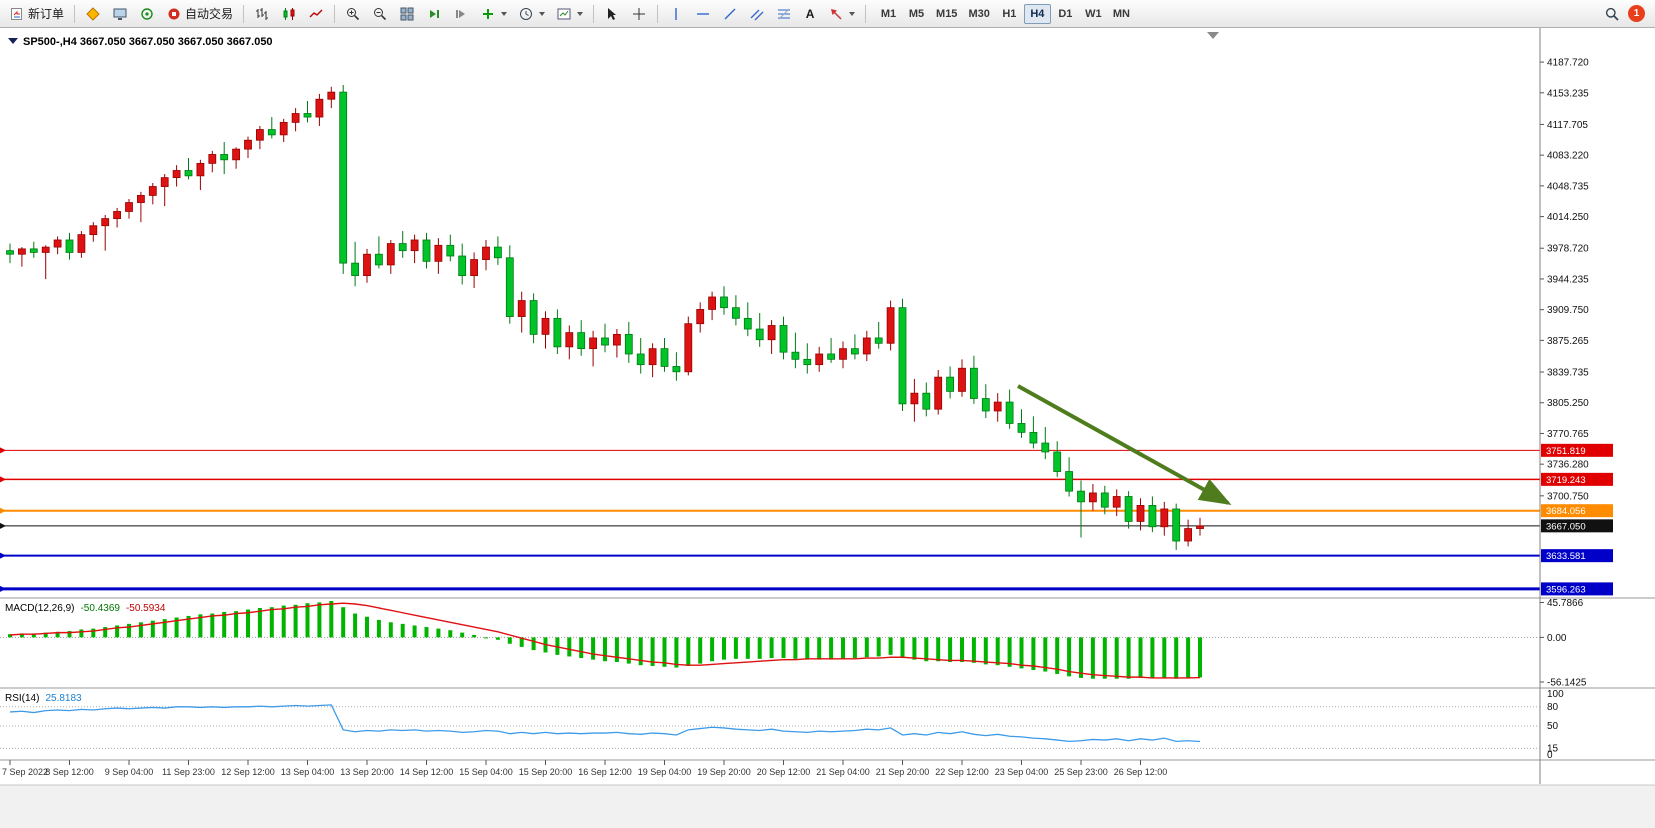  Describe the element at coordinates (703, 14) in the screenshot. I see `horizontal-line-button` at that location.